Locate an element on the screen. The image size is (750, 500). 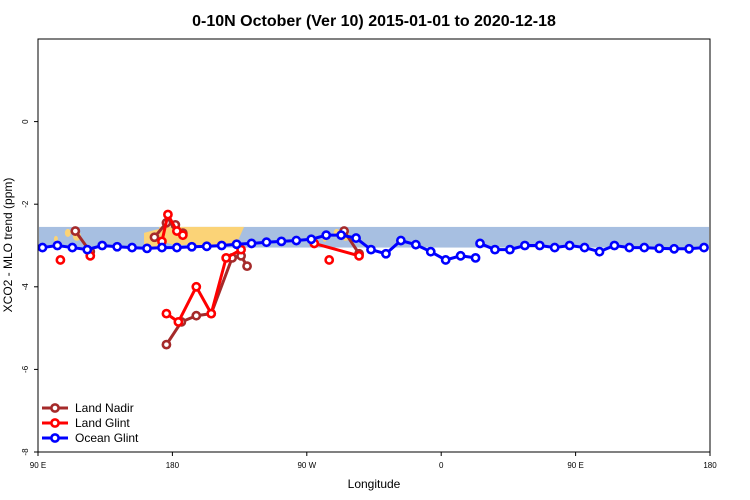
map-band is located at coordinates (374, 237).